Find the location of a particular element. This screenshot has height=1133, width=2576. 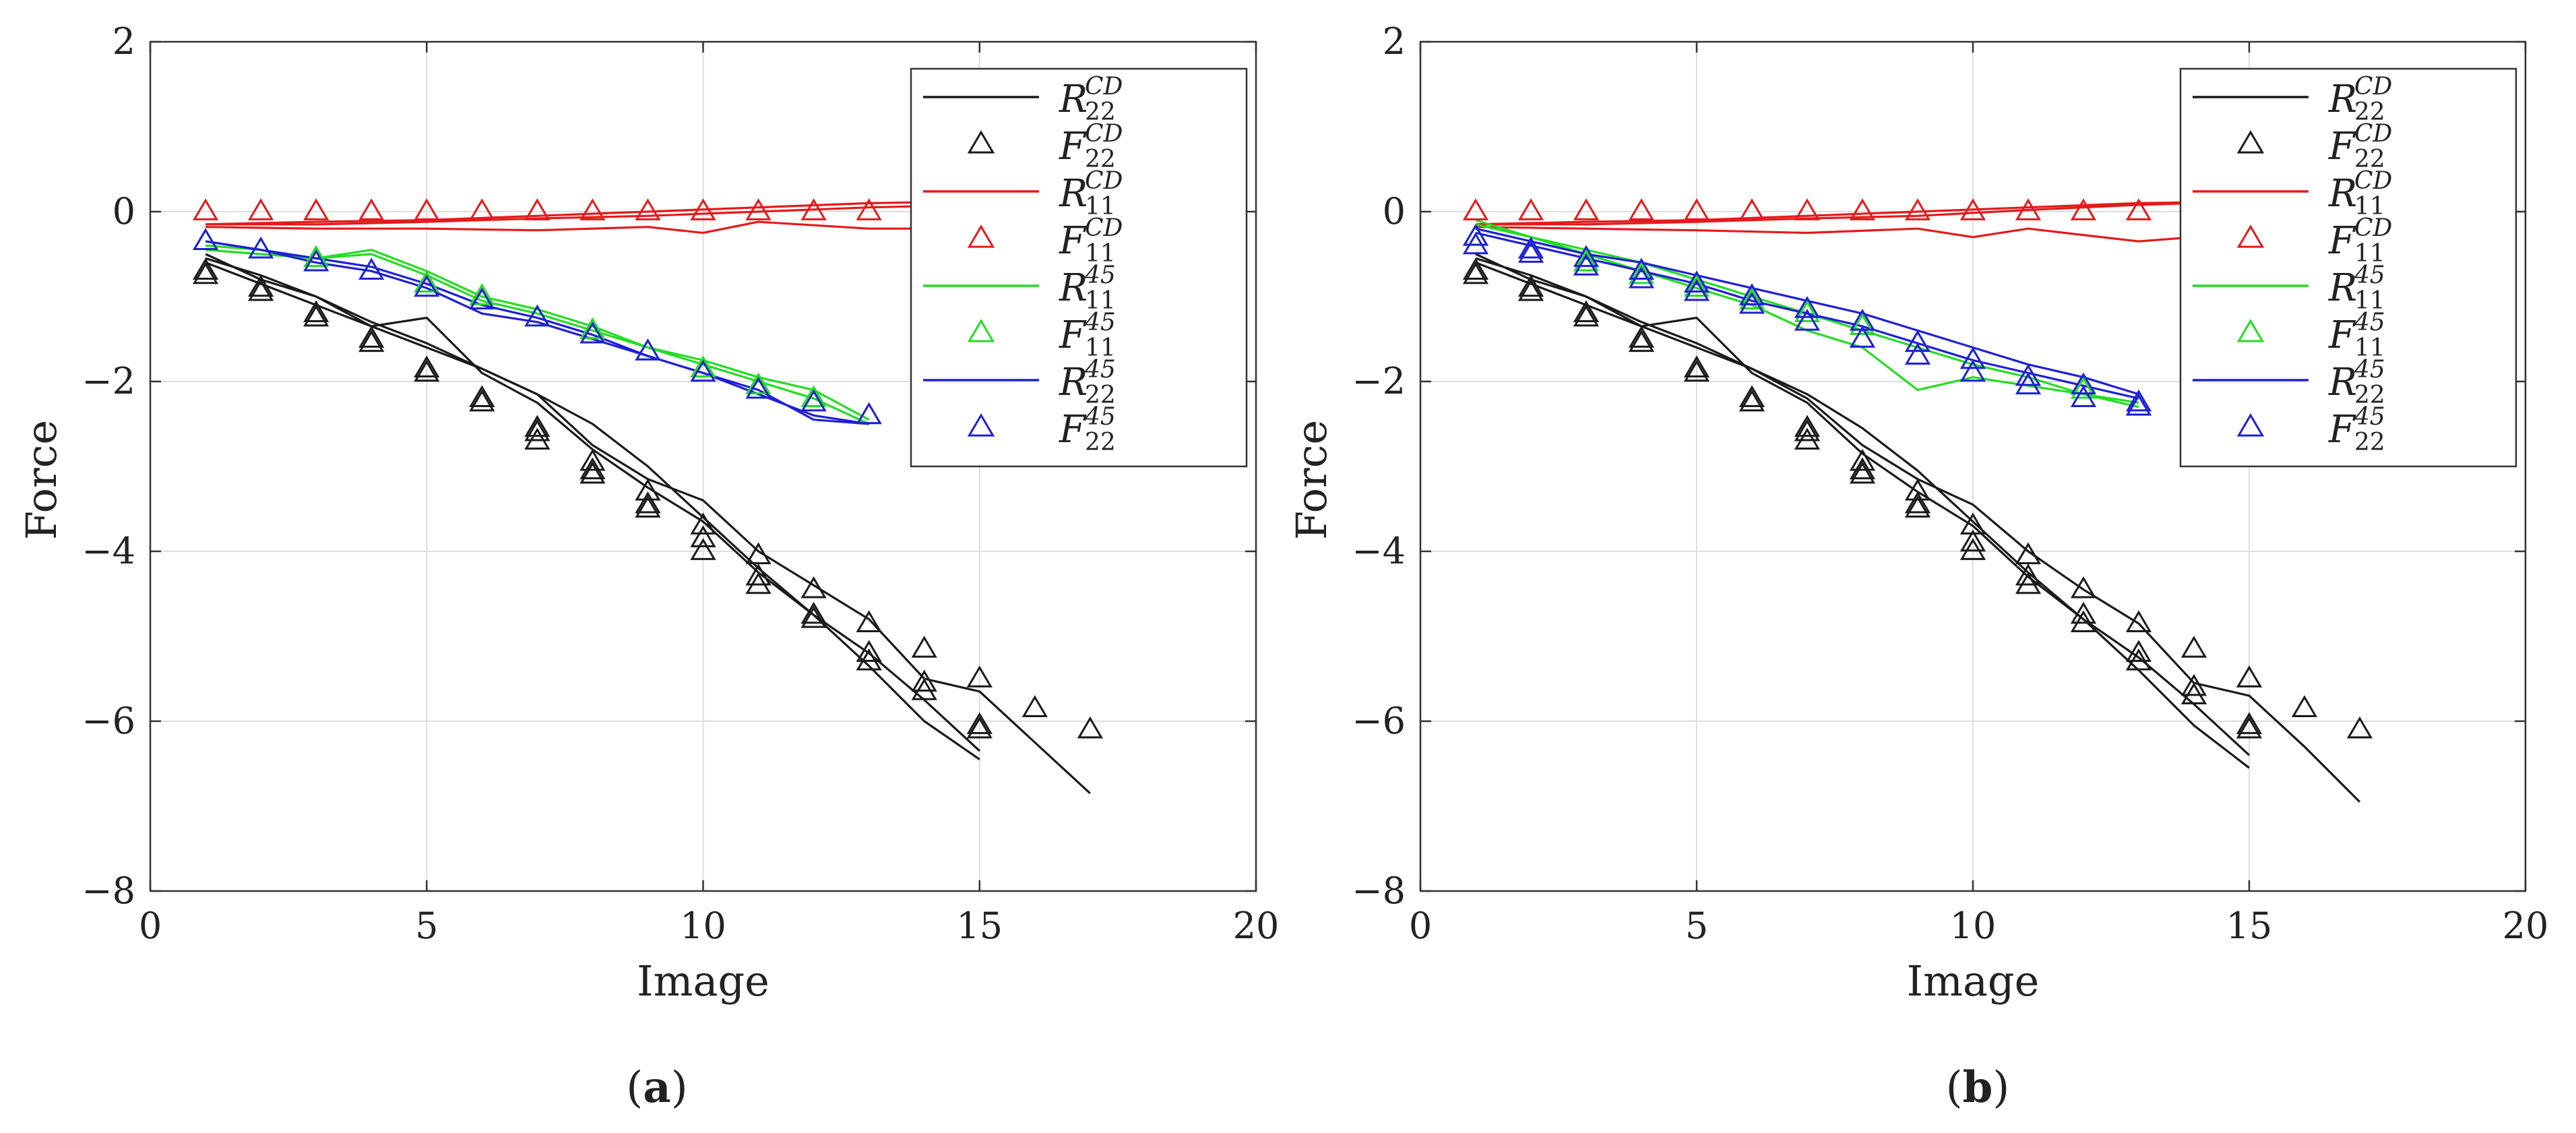

panel-caption: (a) is located at coordinates (656, 1087).